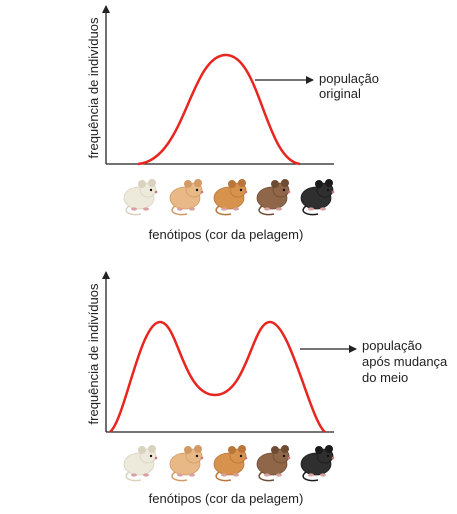 The width and height of the screenshot is (457, 514). I want to click on curve-after-environment-change, so click(217, 376).